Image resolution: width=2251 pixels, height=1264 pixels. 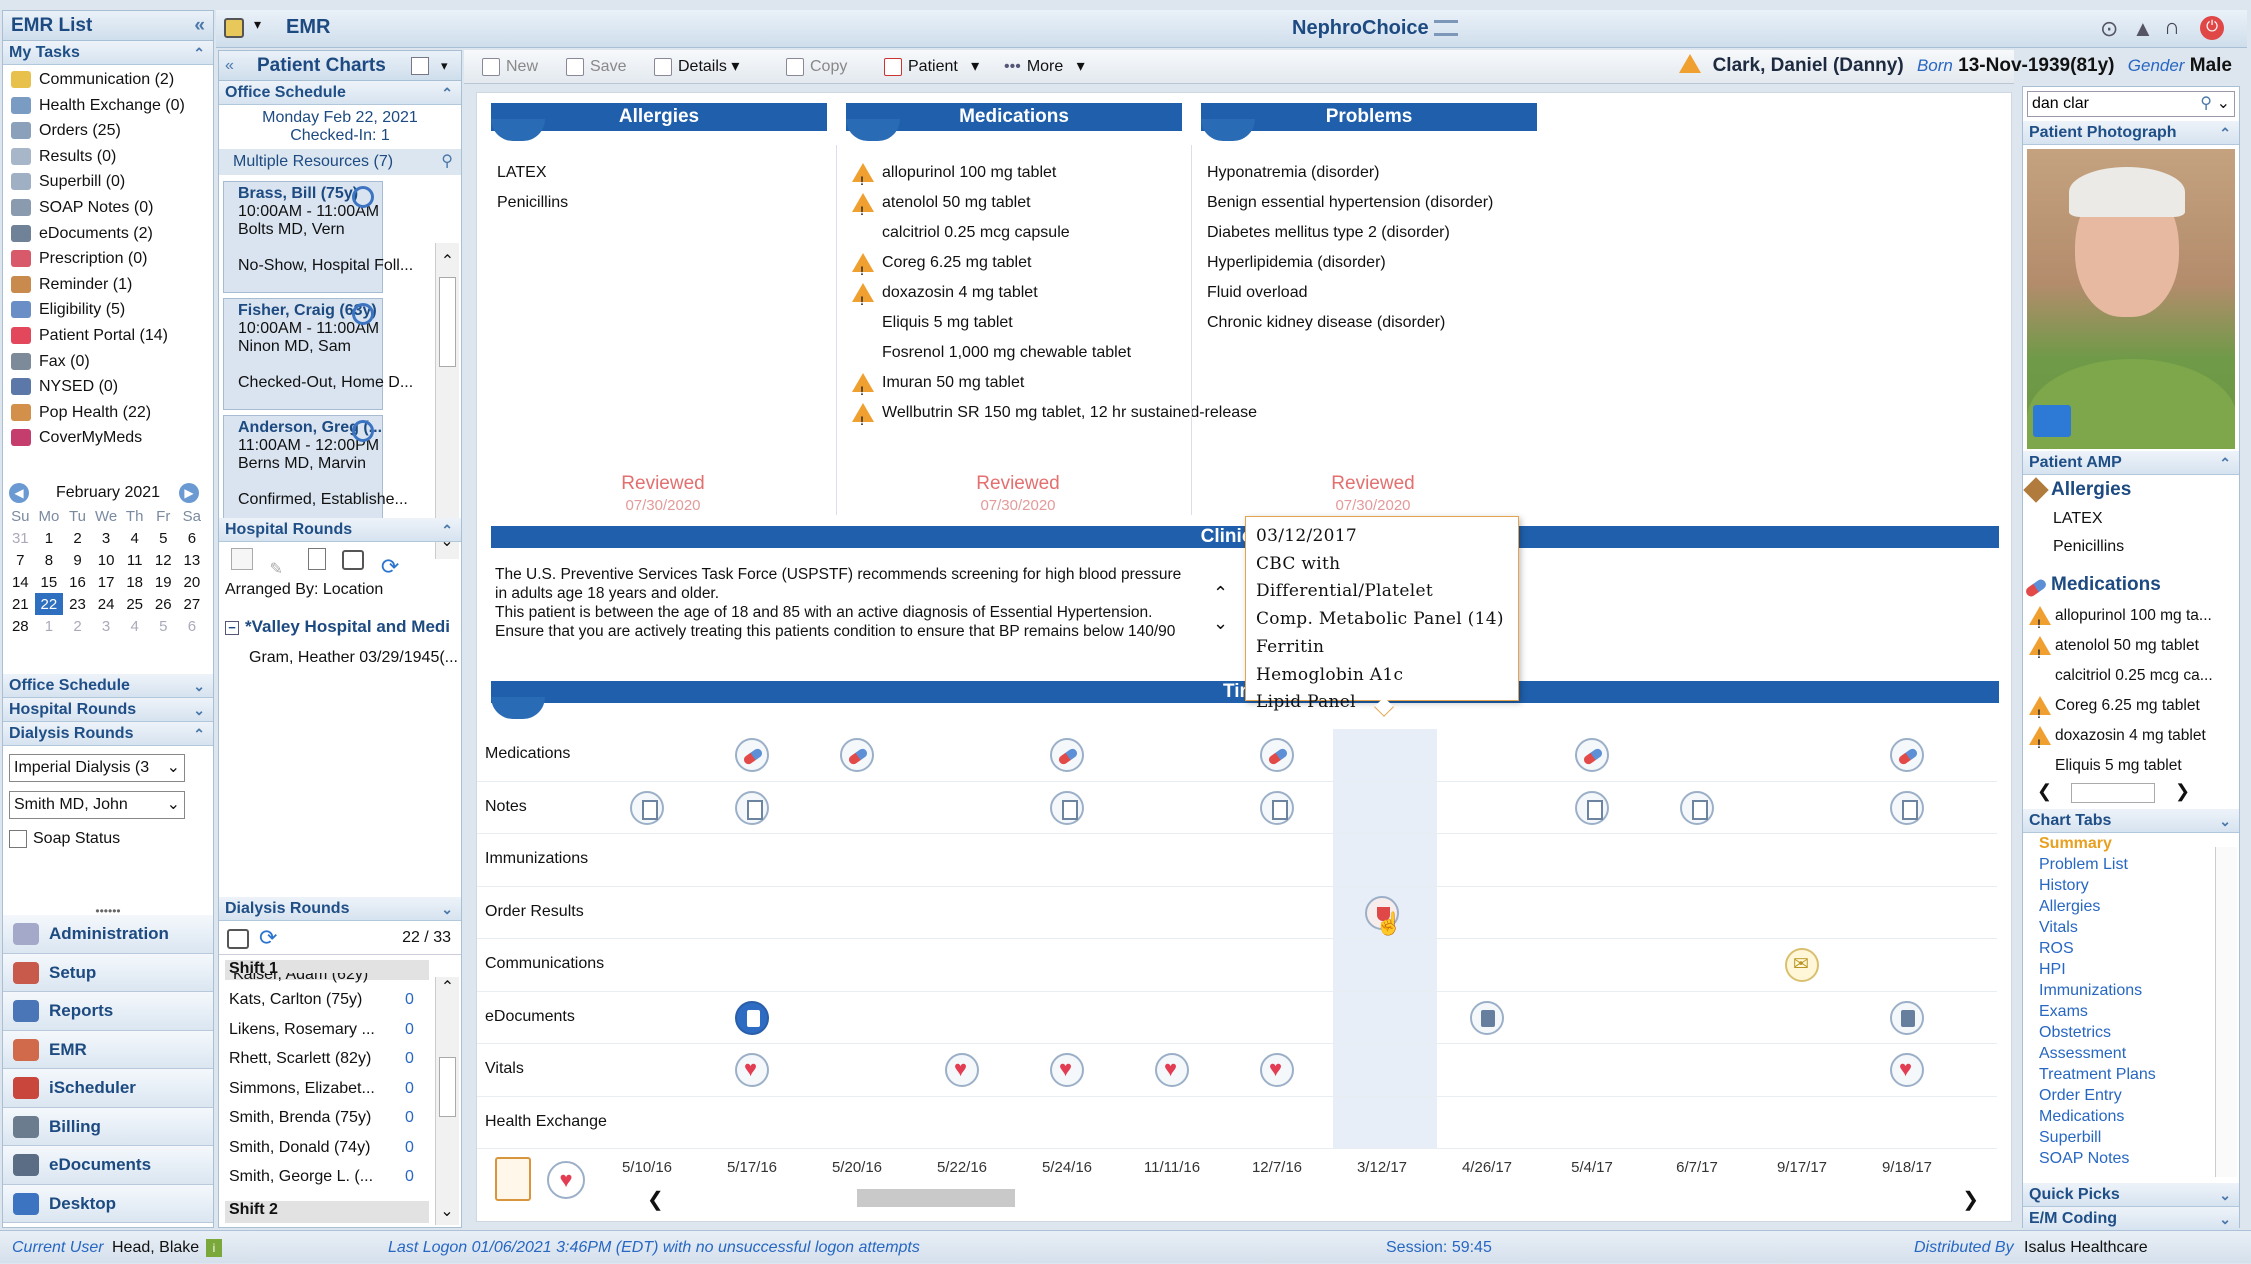 I want to click on chart-tab-medications: Medications, so click(x=2082, y=1116).